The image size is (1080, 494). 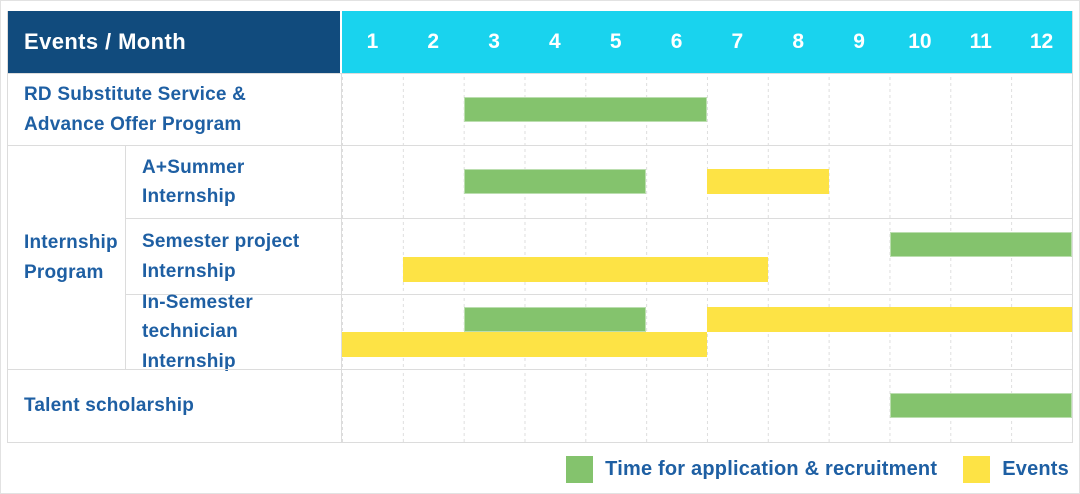 I want to click on month-header-9: 9, so click(x=859, y=41).